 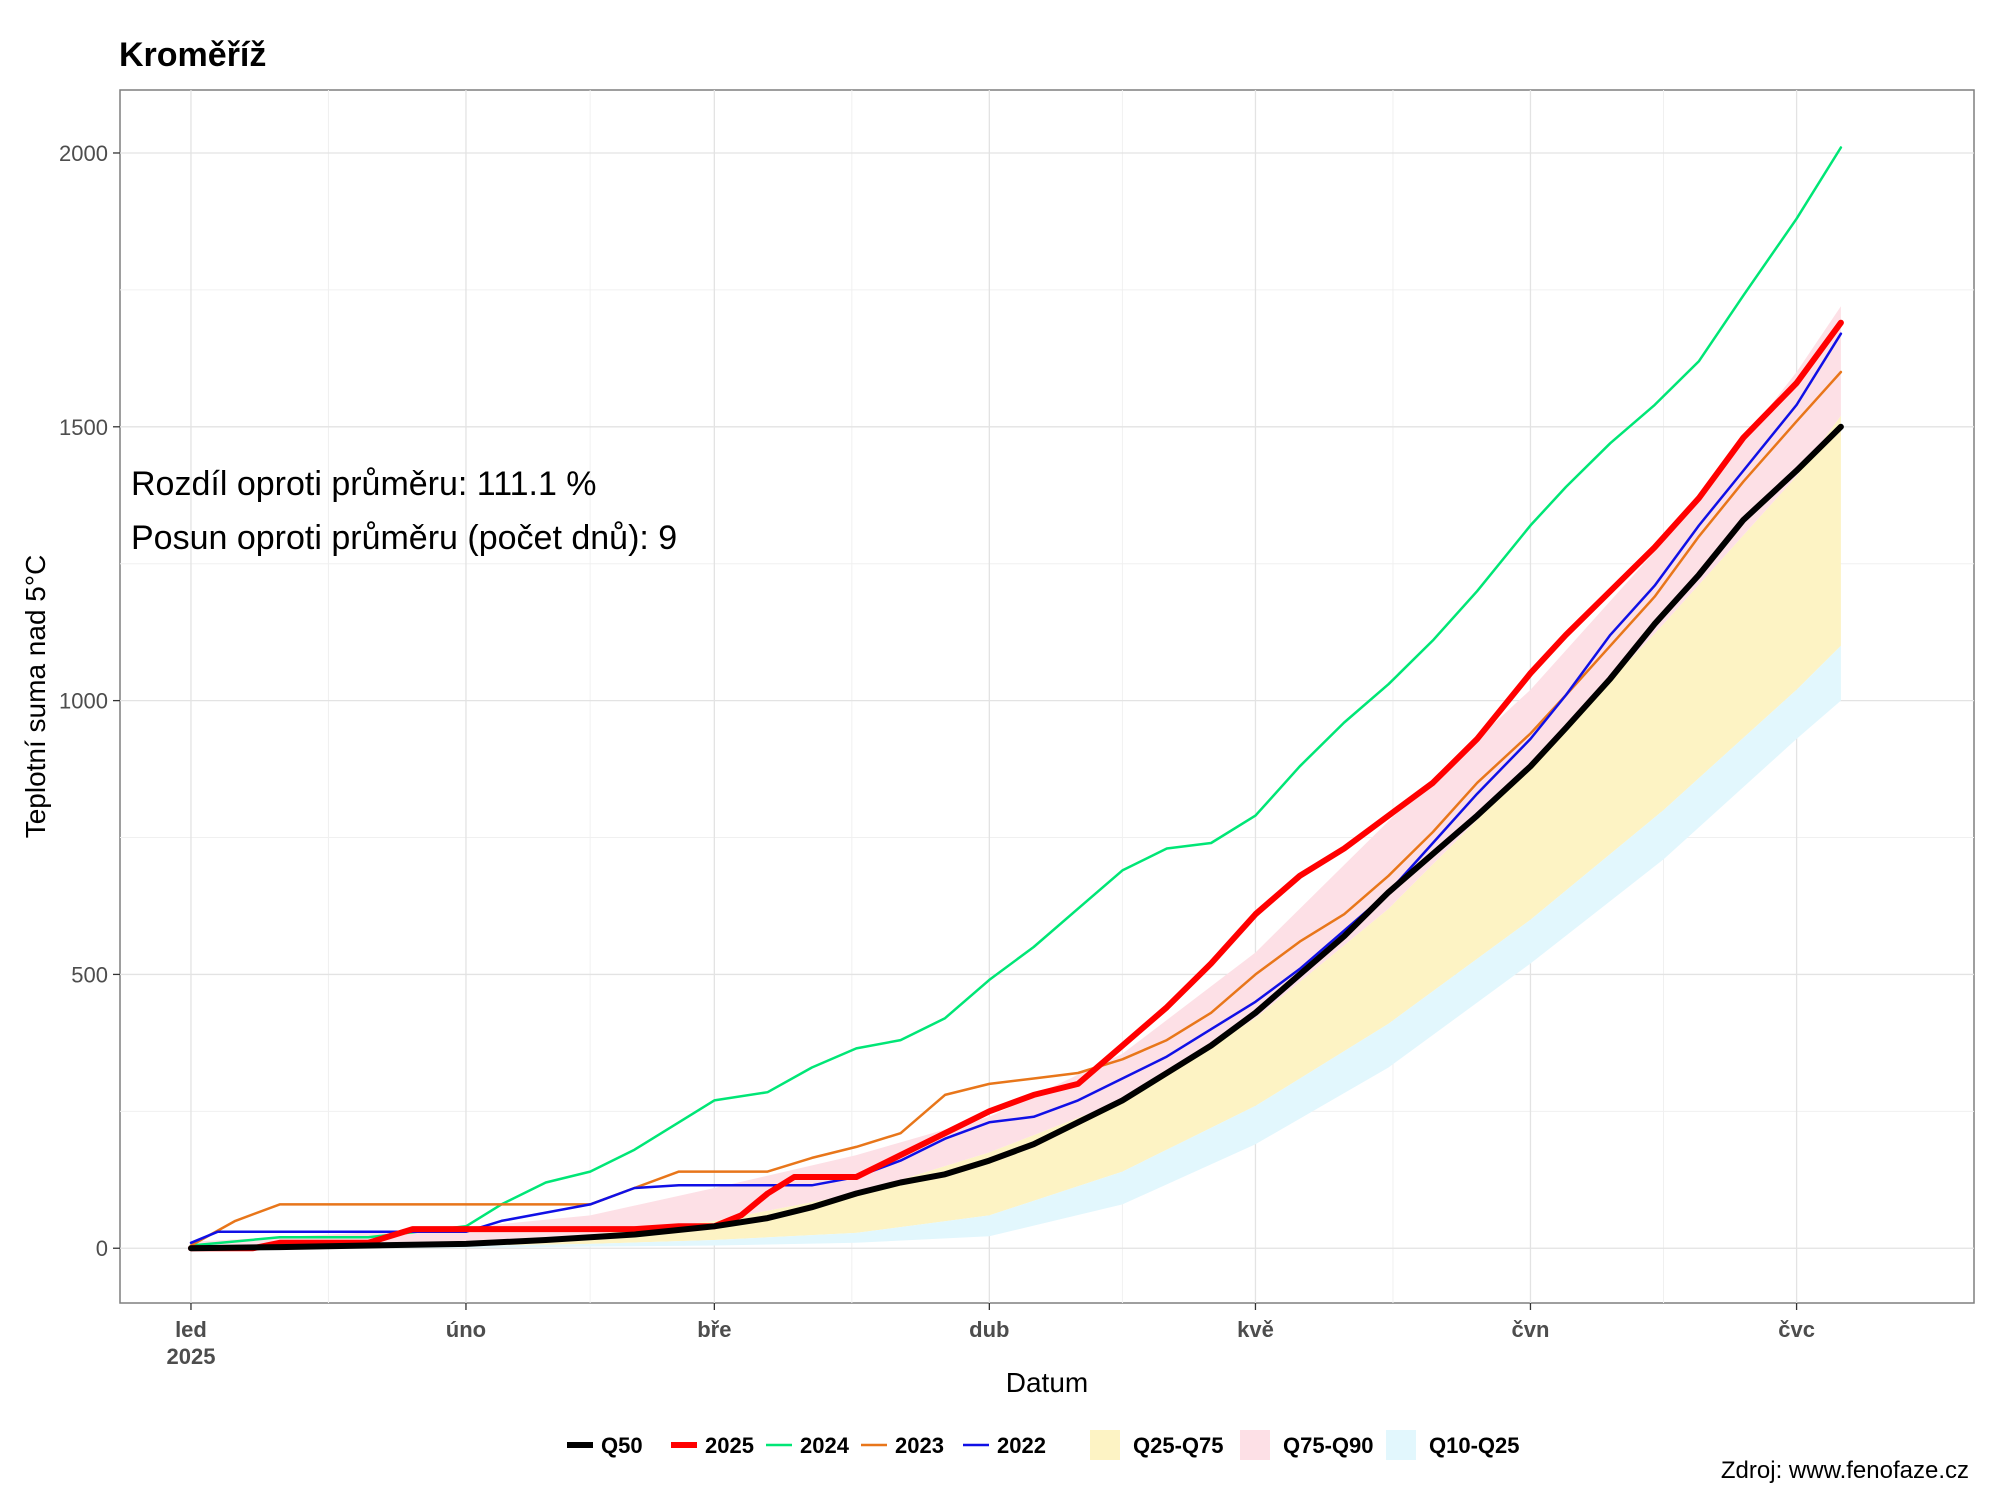 I want to click on x-tick-label: čvc, so click(x=1796, y=1329).